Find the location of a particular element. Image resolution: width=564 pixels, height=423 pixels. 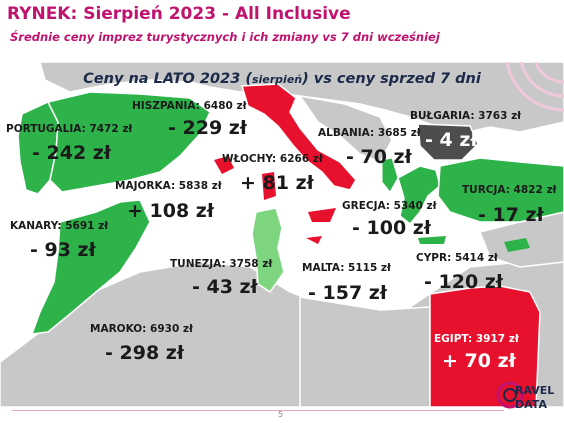

change-albania: - 70 zł is located at coordinates (379, 157).